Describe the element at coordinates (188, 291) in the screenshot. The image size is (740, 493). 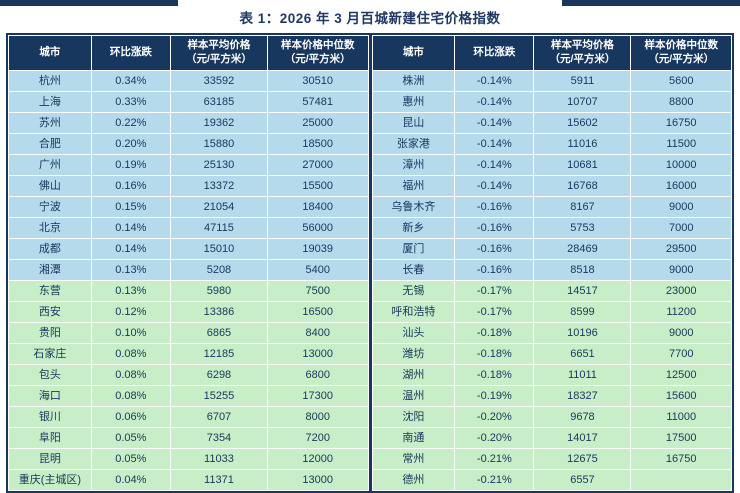
I see `table-row: 东营 0.13% 5980 7500` at that location.